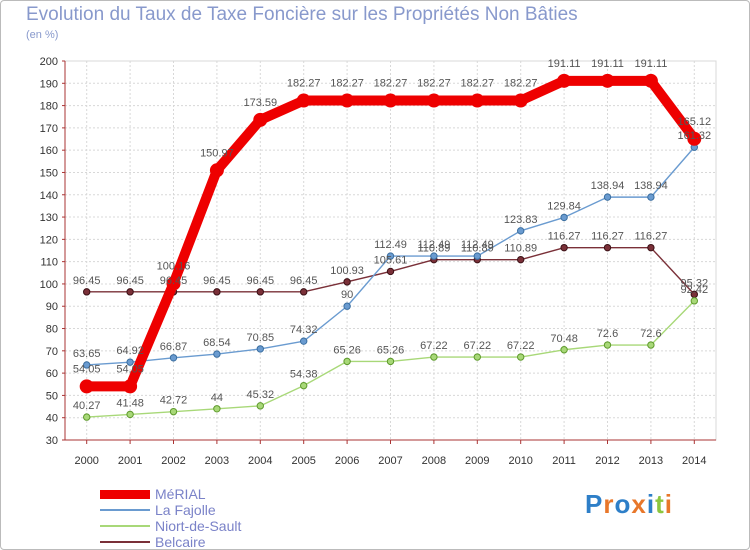 The width and height of the screenshot is (750, 550). I want to click on data-label: 42.72, so click(174, 401).